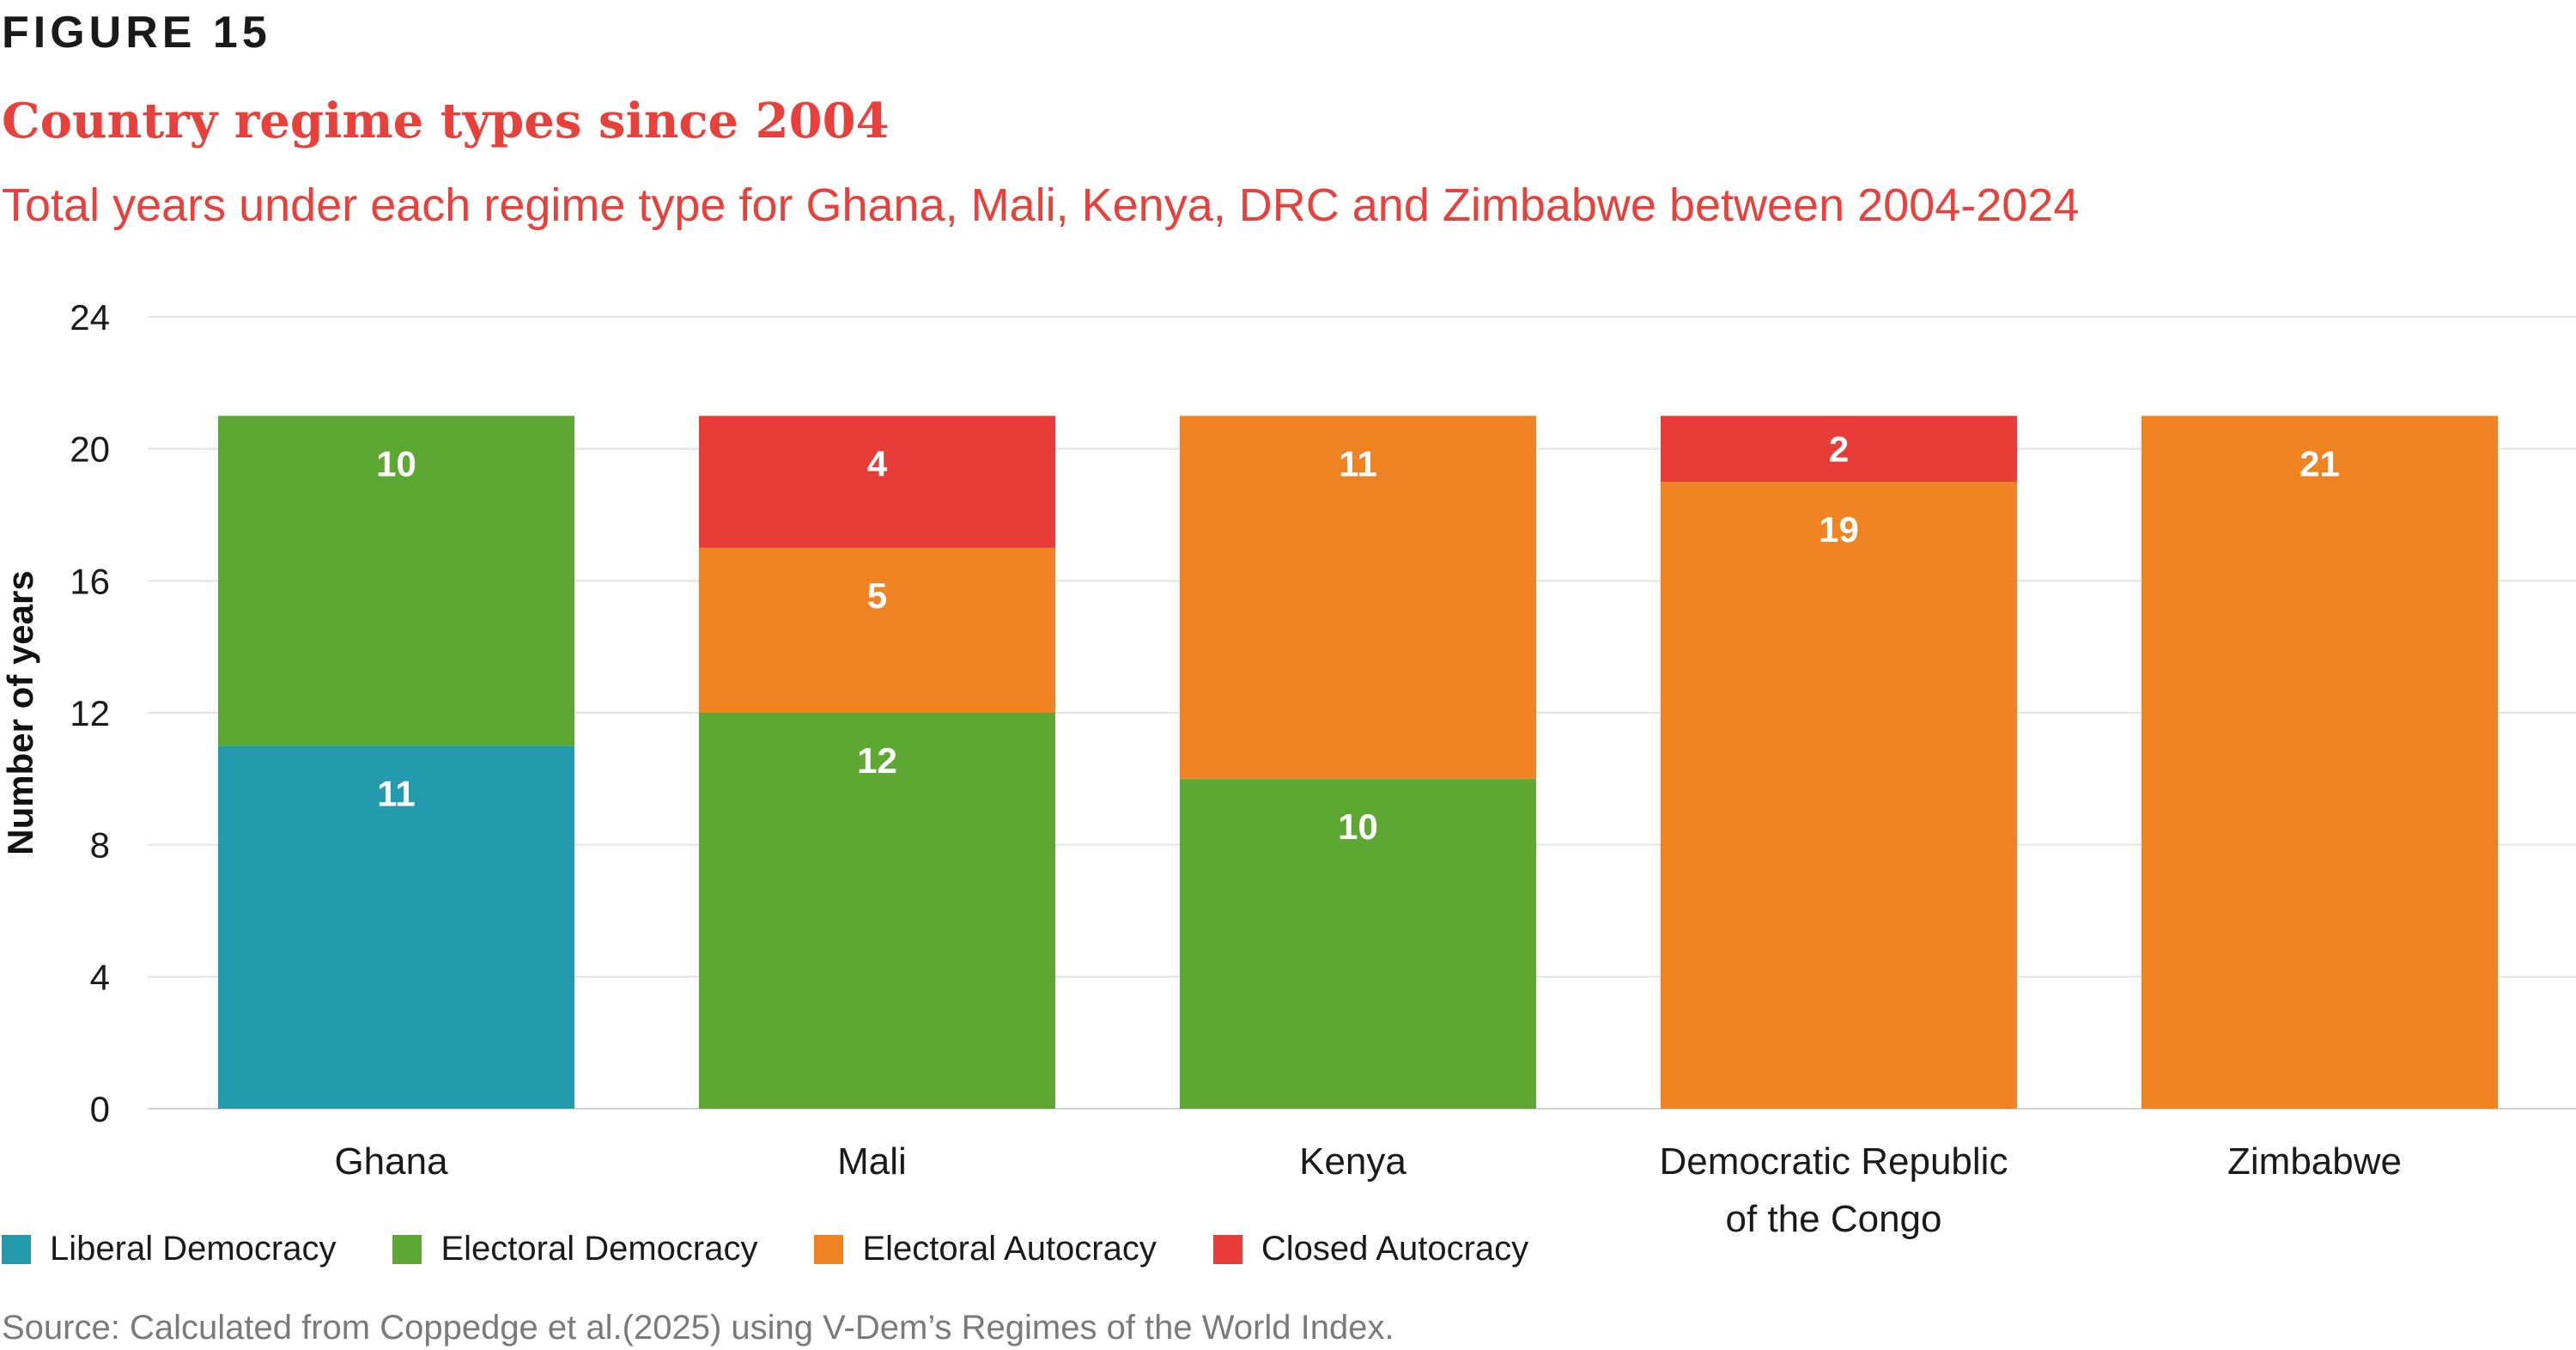 The image size is (2576, 1350). Describe the element at coordinates (20, 712) in the screenshot. I see `y-axis-label: Number of years` at that location.